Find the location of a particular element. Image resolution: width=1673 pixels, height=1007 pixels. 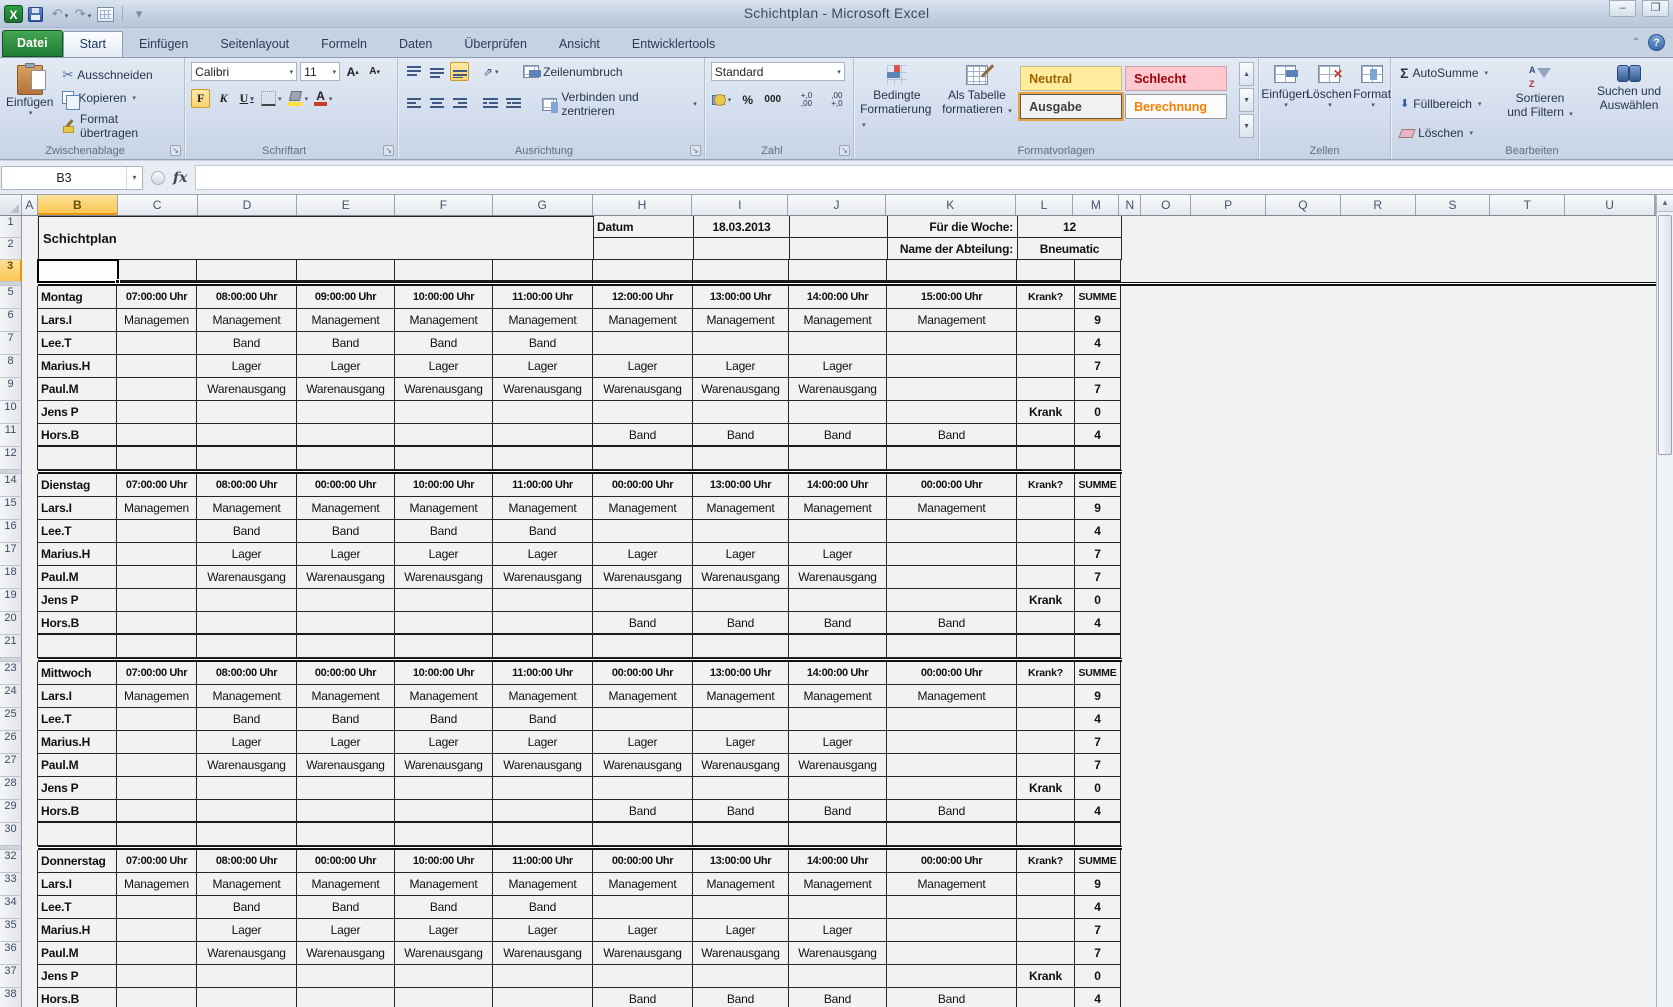

cell-A3 is located at coordinates (30, 271).